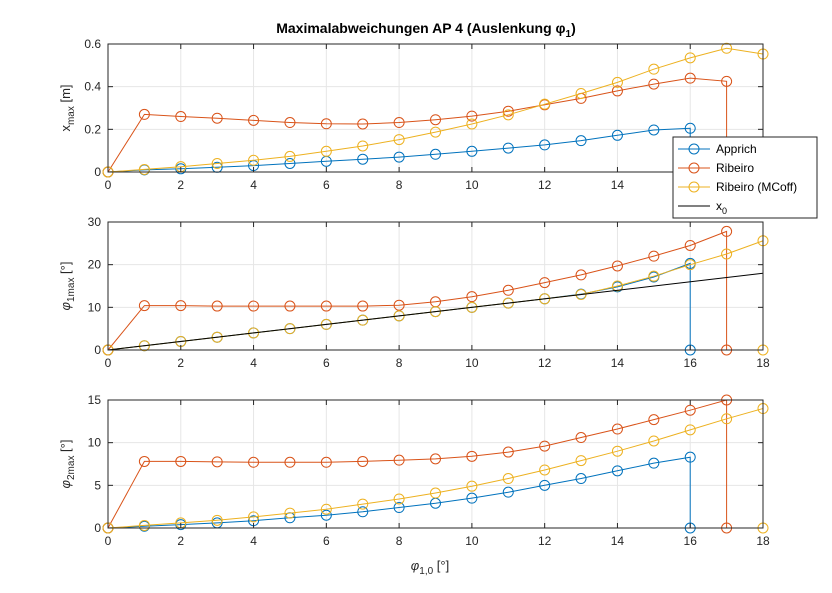 The image size is (832, 593). What do you see at coordinates (618, 541) in the screenshot?
I see `x-tick-label: 14` at bounding box center [618, 541].